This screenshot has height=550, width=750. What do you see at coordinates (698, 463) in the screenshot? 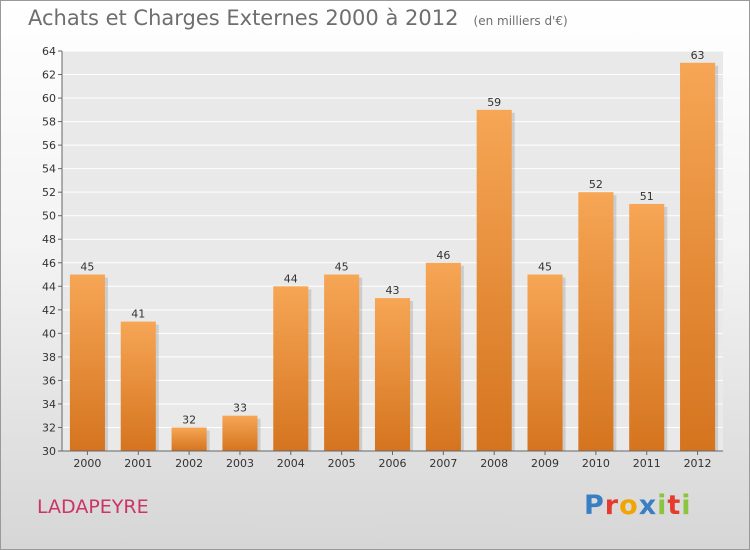
I see `x-tick-label: 2012` at bounding box center [698, 463].